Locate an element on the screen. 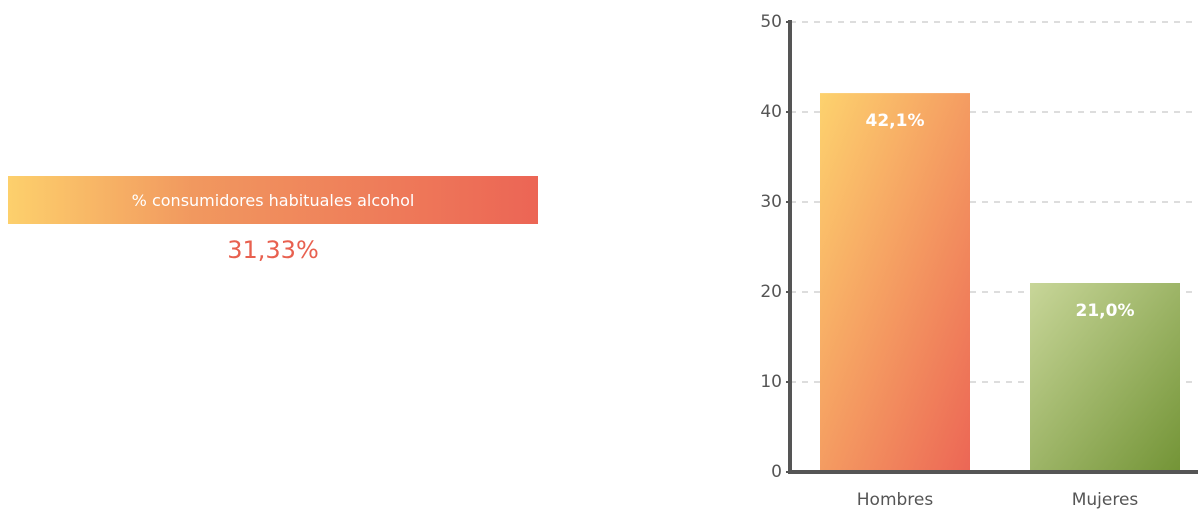  y-tick-label: 50 is located at coordinates (771, 22).